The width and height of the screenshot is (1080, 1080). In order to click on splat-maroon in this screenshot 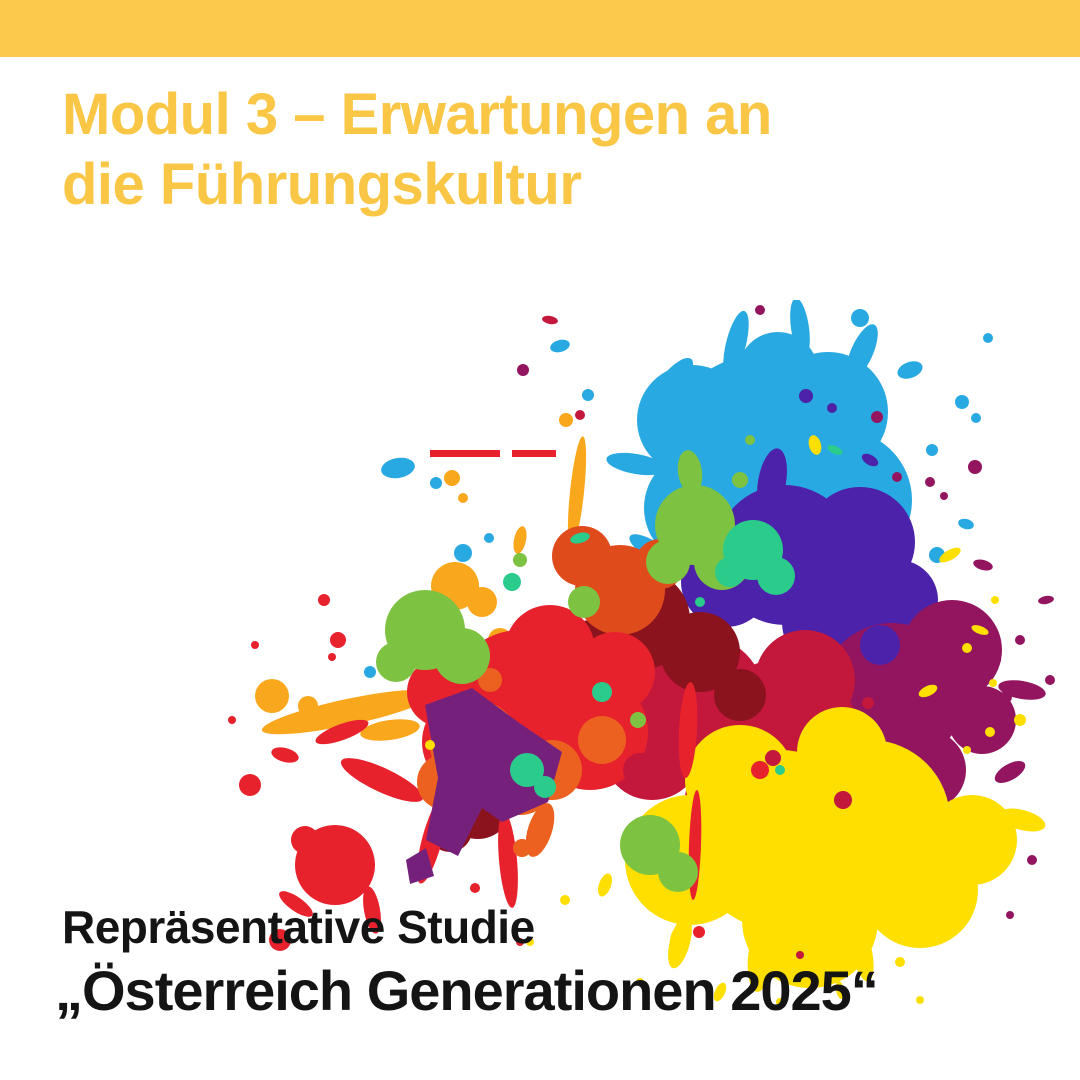, I will do `click(597, 711)`.